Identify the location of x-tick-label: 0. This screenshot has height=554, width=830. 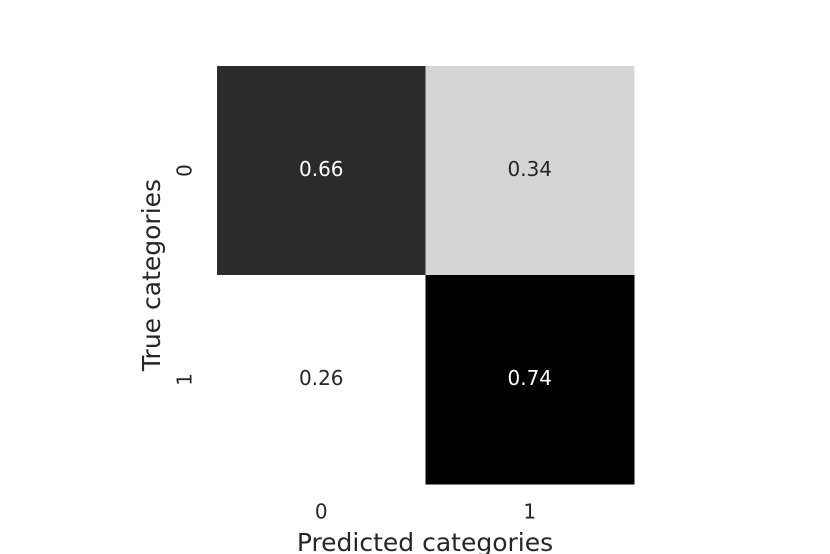
(321, 512).